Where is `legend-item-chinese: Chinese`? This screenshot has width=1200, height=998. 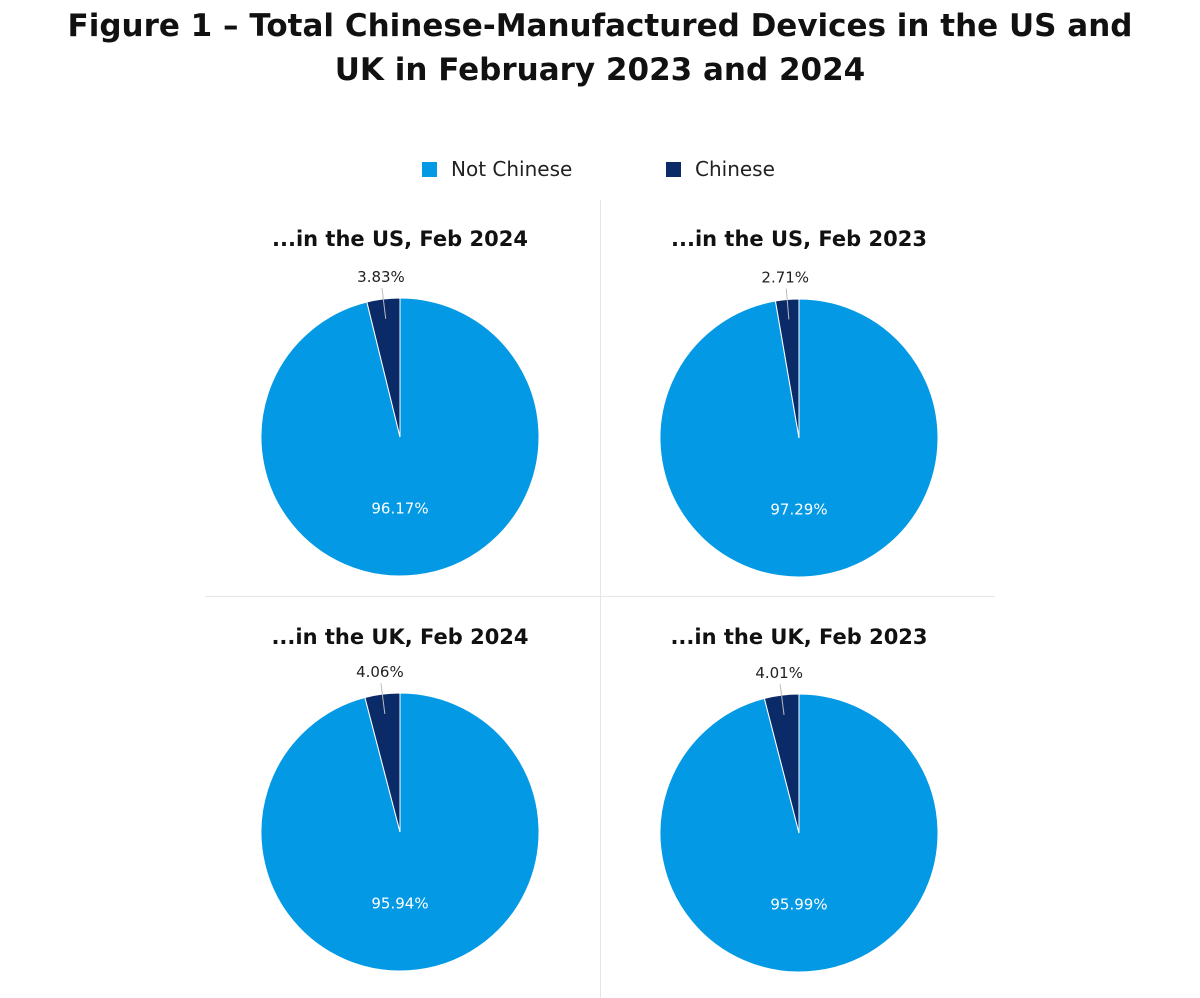 legend-item-chinese: Chinese is located at coordinates (720, 169).